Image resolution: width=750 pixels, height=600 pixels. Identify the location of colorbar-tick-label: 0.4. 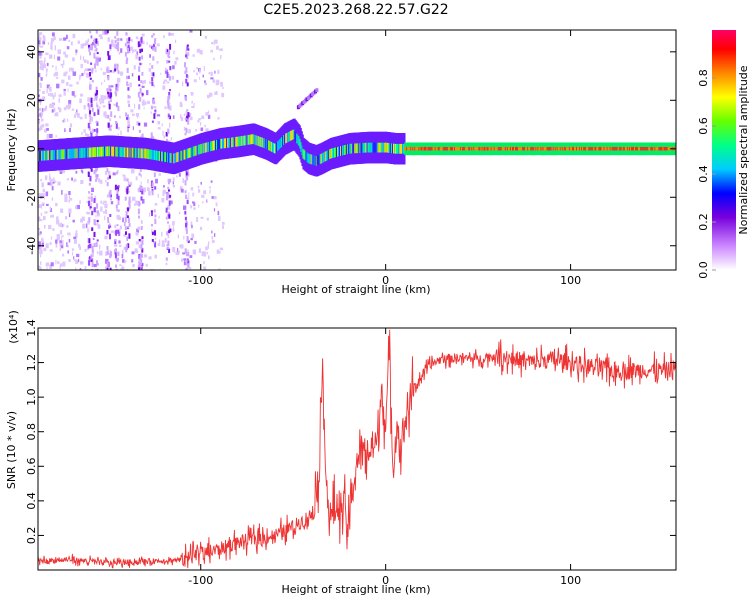
(703, 174).